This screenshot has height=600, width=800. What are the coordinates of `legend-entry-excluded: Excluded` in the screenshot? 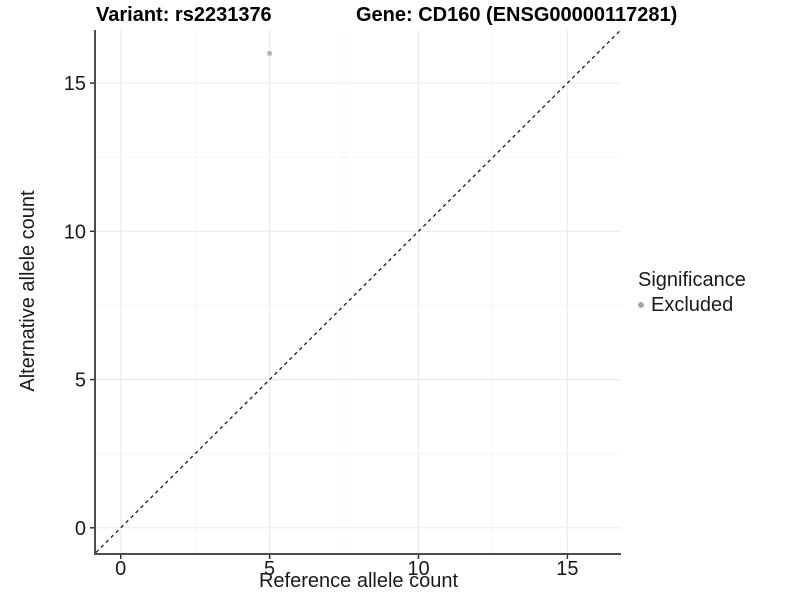 It's located at (692, 305).